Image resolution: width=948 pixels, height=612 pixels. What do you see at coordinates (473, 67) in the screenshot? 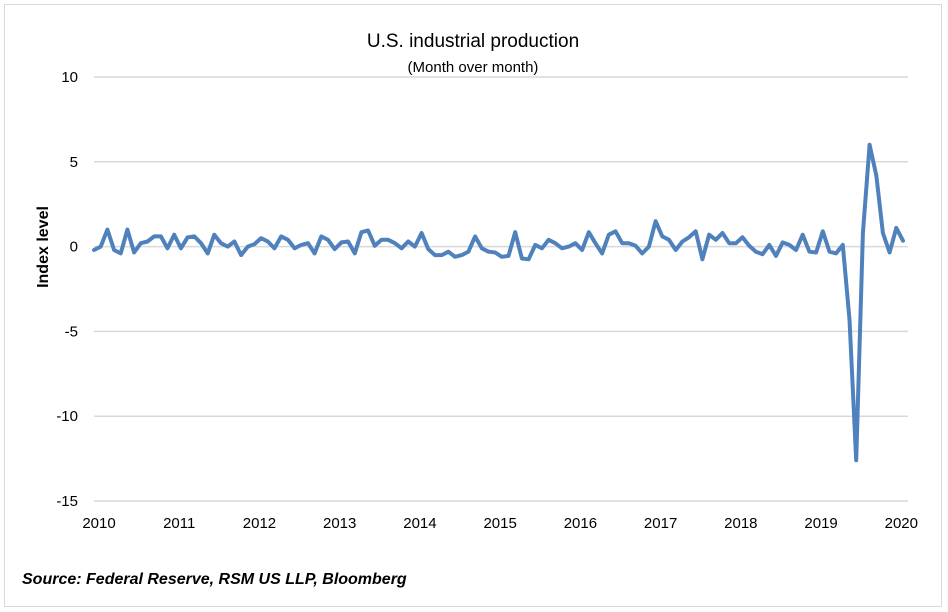
I see `chart-subtitle: (Month over month)` at bounding box center [473, 67].